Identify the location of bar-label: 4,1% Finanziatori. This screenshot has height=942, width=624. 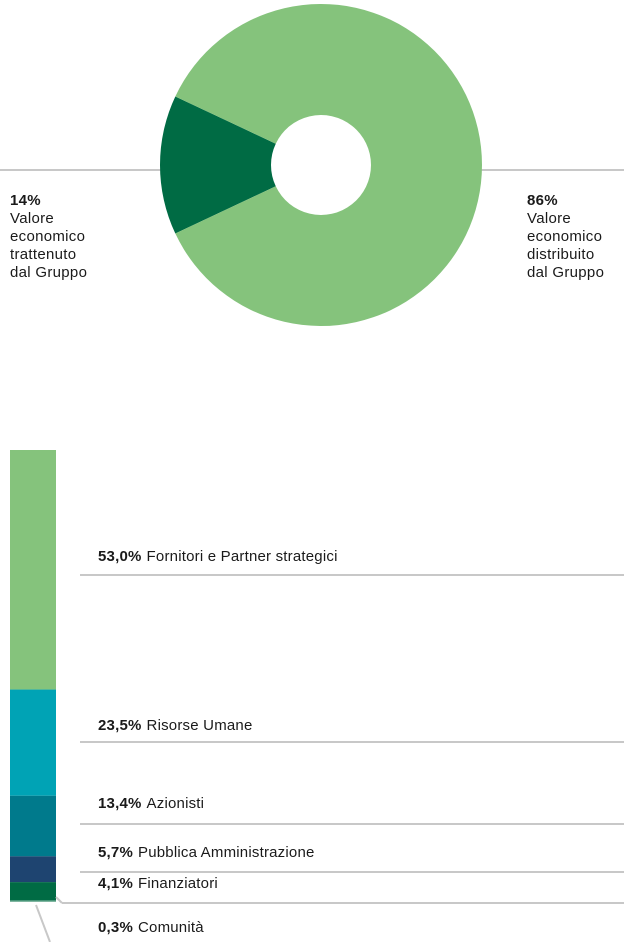
(158, 883).